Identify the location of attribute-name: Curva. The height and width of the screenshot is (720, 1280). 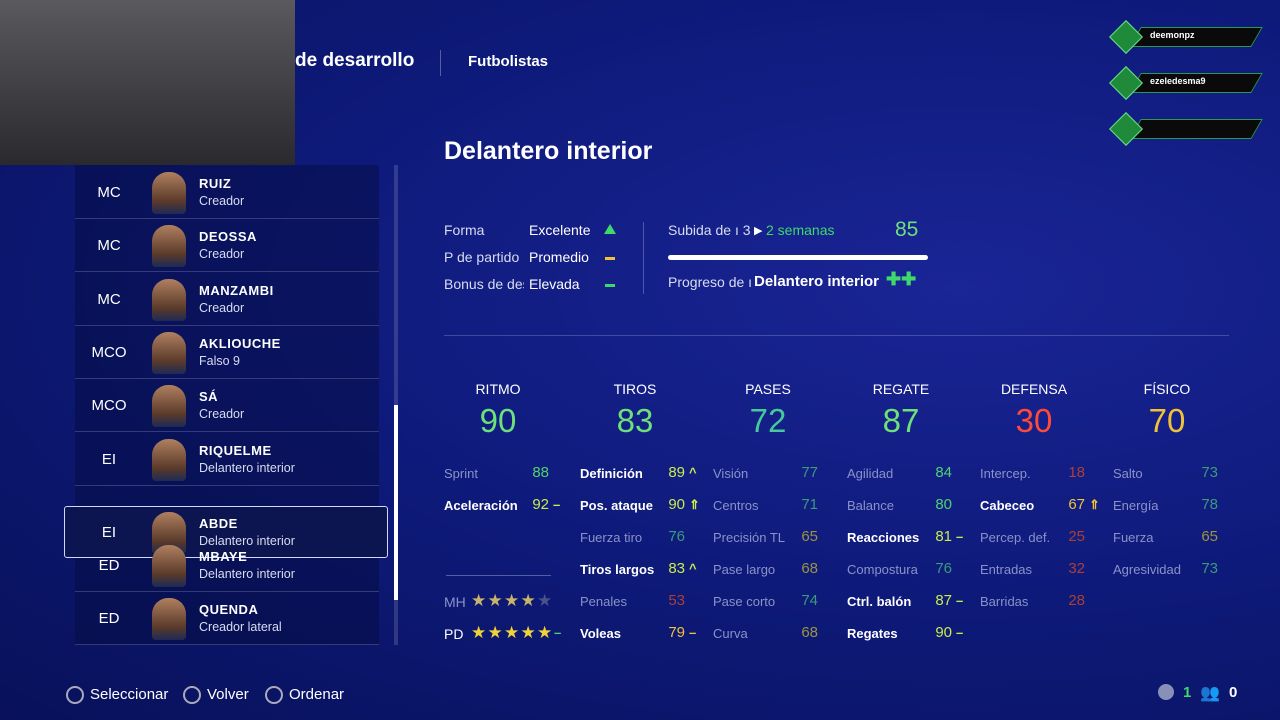
(730, 633).